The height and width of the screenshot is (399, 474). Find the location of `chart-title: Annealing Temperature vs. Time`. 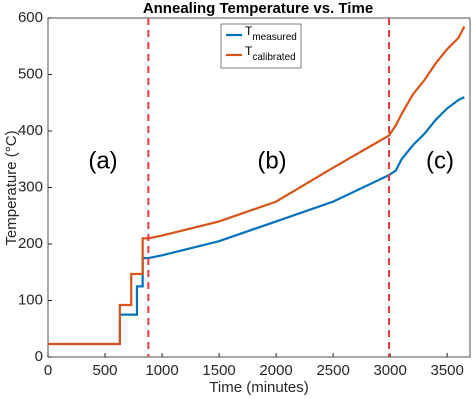

chart-title: Annealing Temperature vs. Time is located at coordinates (258, 8).